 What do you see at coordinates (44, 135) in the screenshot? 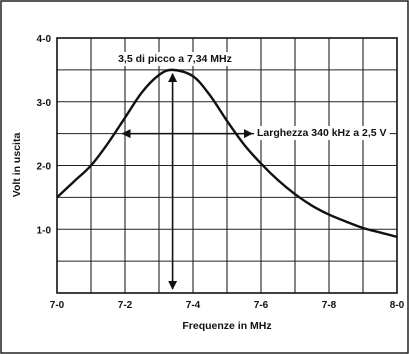
I see `y-tick-labels: 1-0 2-0 3-0 4-0` at bounding box center [44, 135].